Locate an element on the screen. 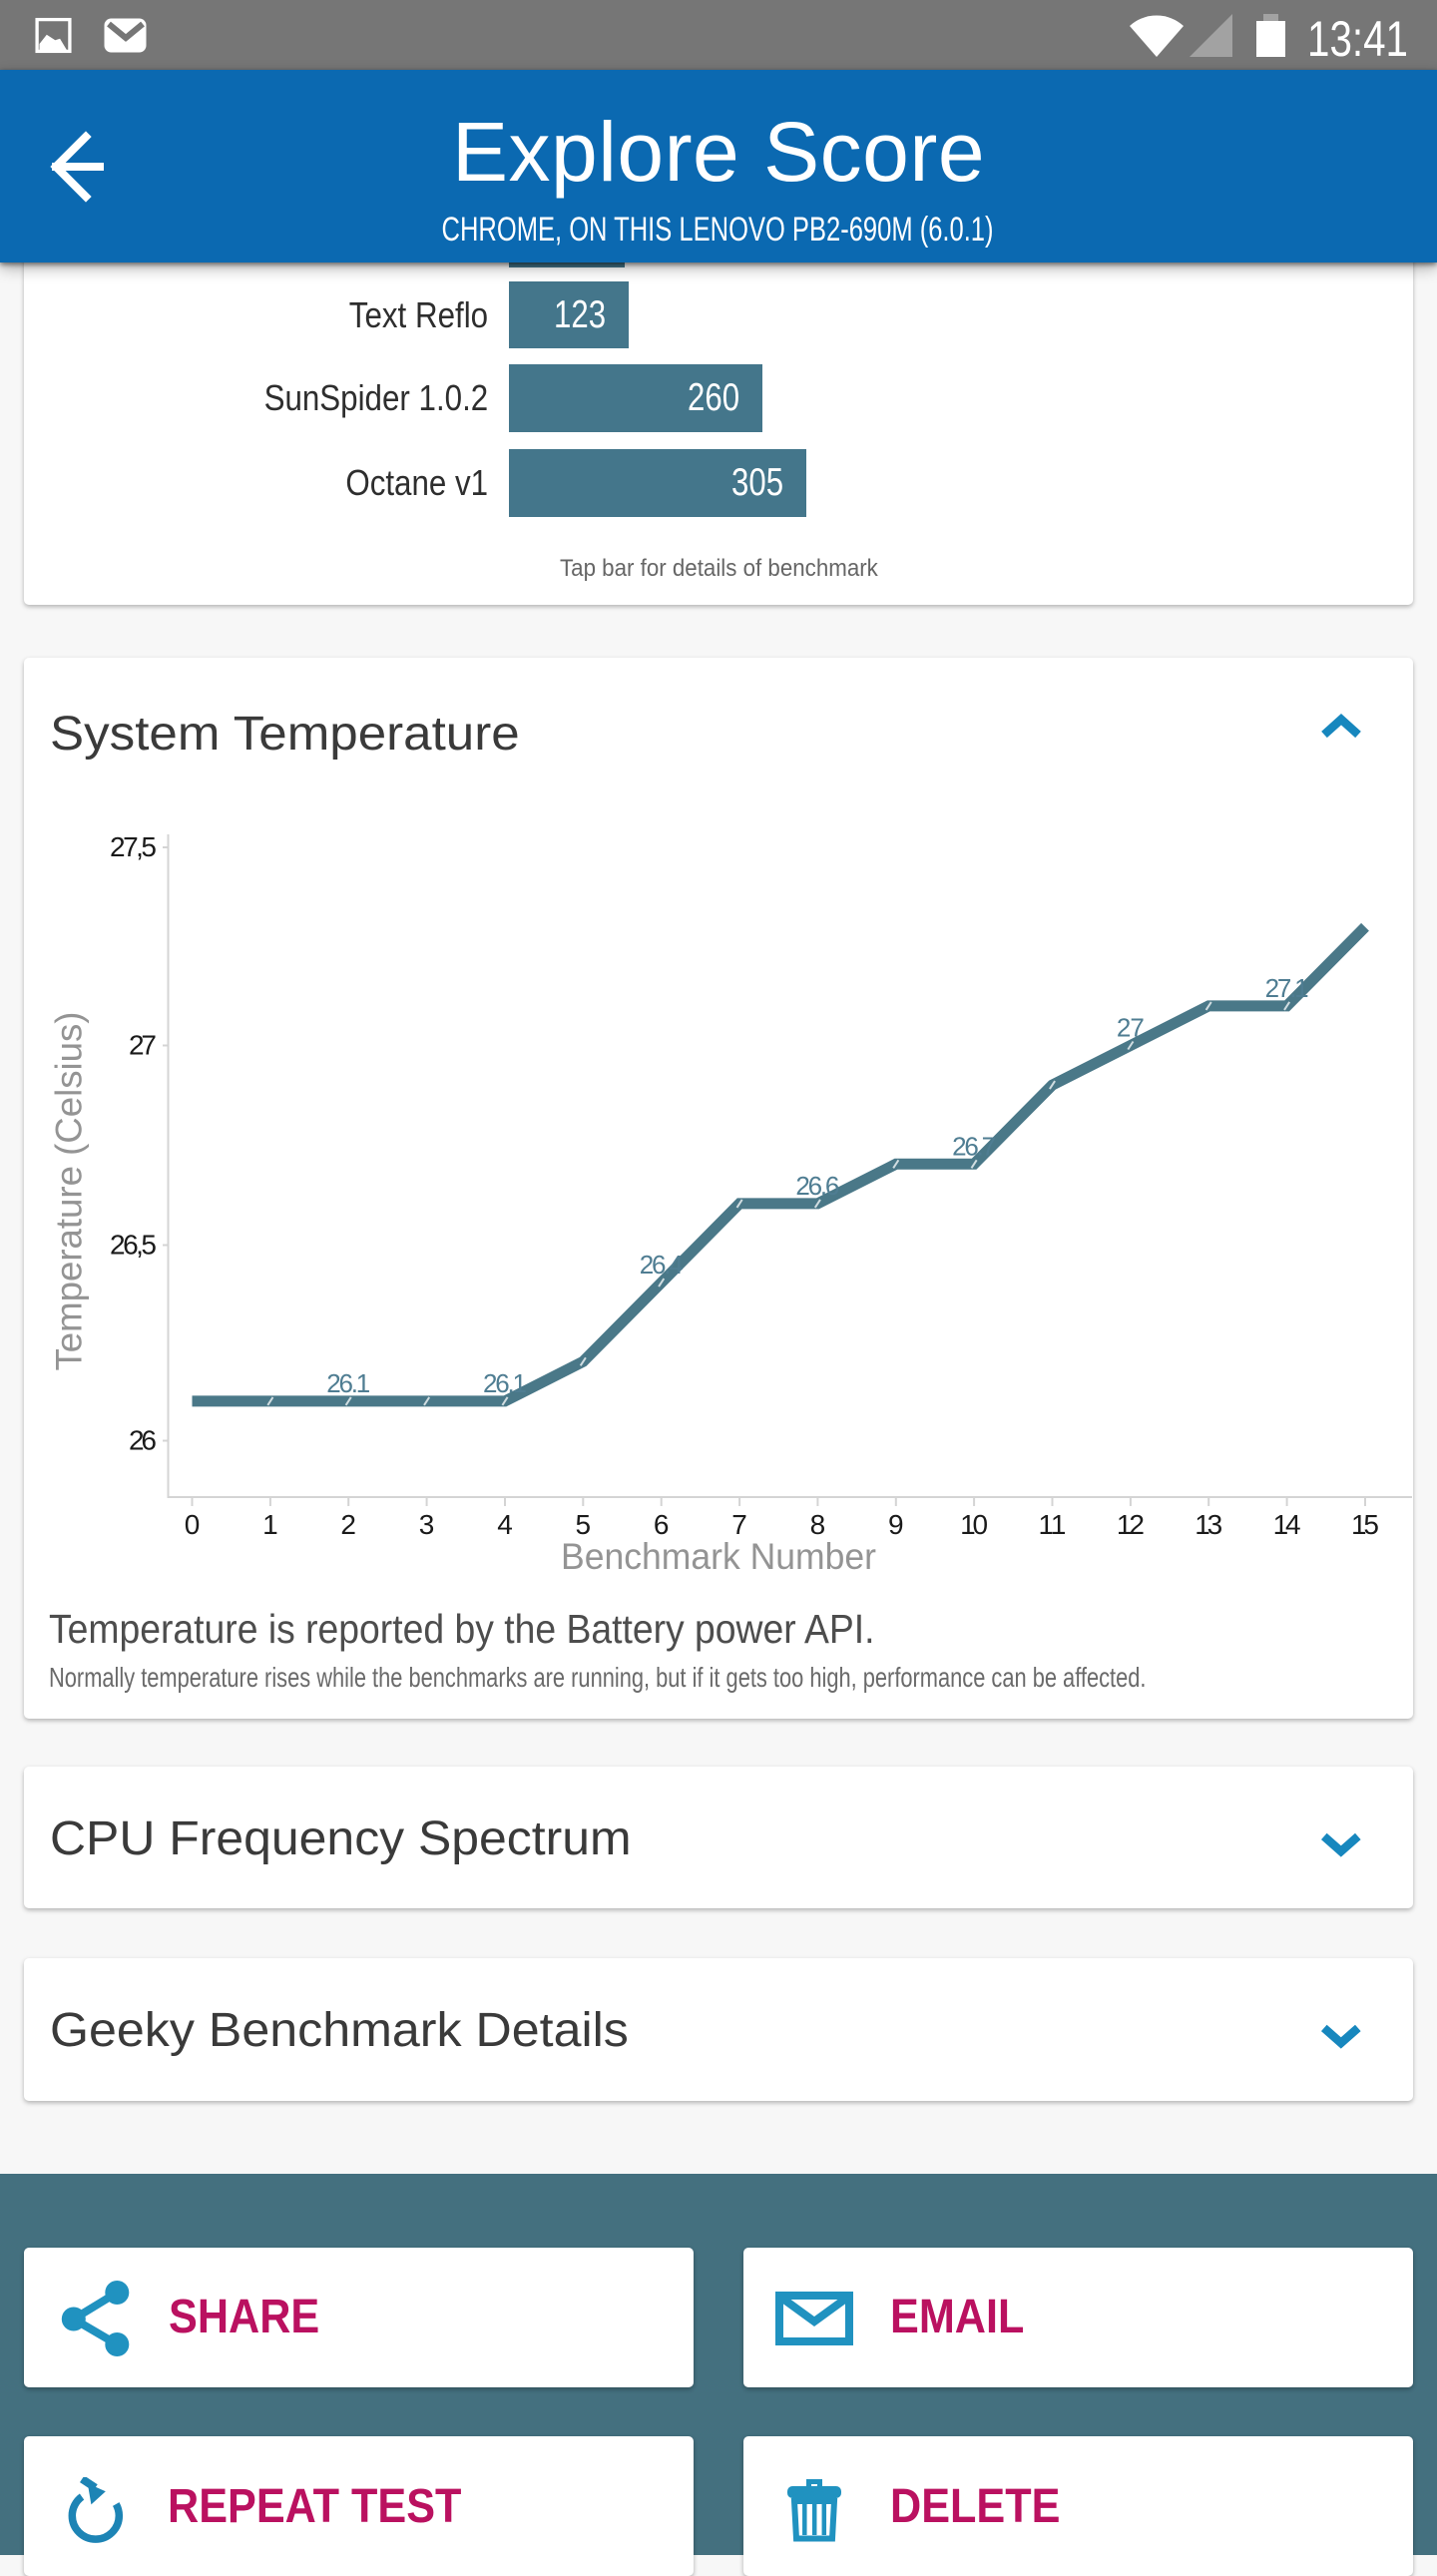  svg-text: 27.1 is located at coordinates (1287, 988).